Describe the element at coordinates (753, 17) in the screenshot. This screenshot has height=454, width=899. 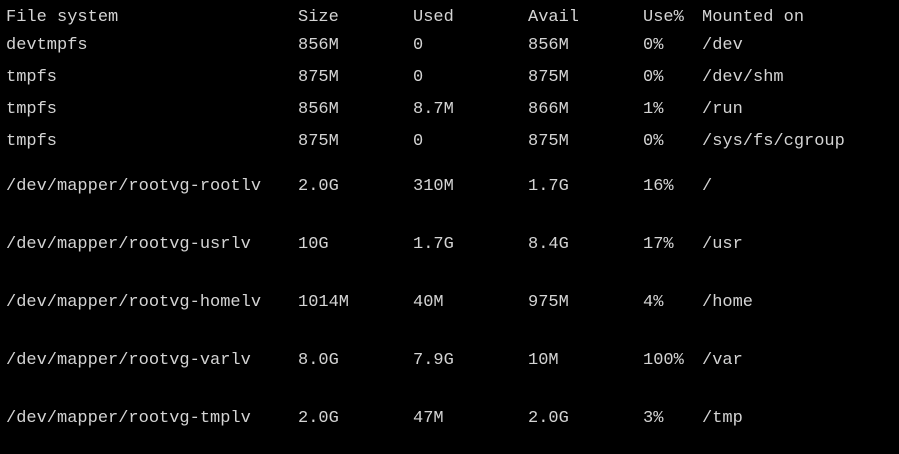
I see `header-mounted-on: Mounted on` at that location.